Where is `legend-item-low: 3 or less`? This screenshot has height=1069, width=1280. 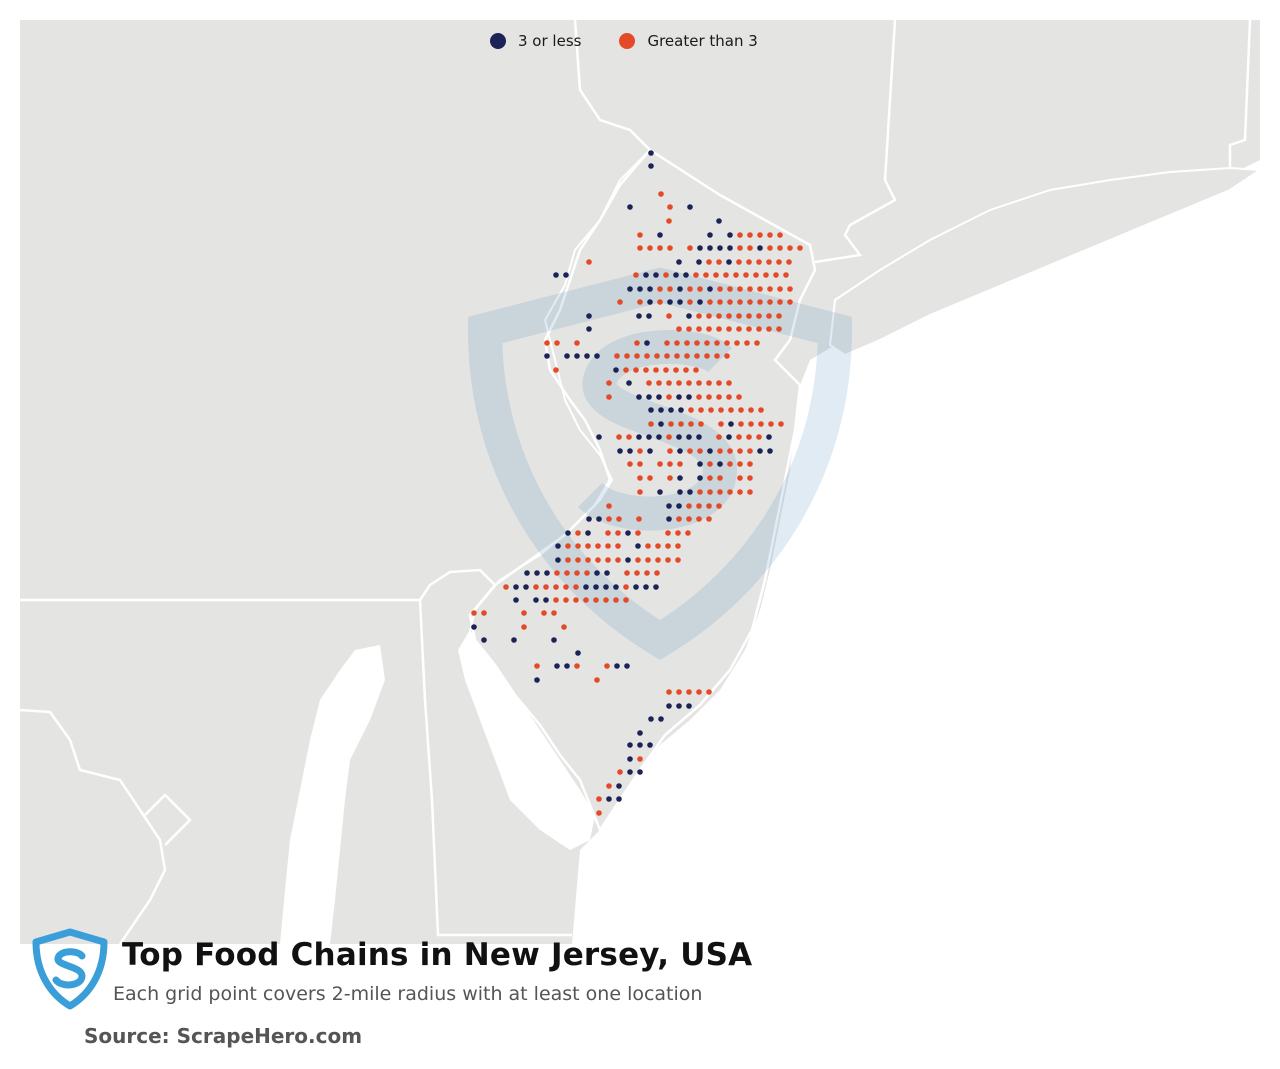
legend-item-low: 3 or less is located at coordinates (535, 41).